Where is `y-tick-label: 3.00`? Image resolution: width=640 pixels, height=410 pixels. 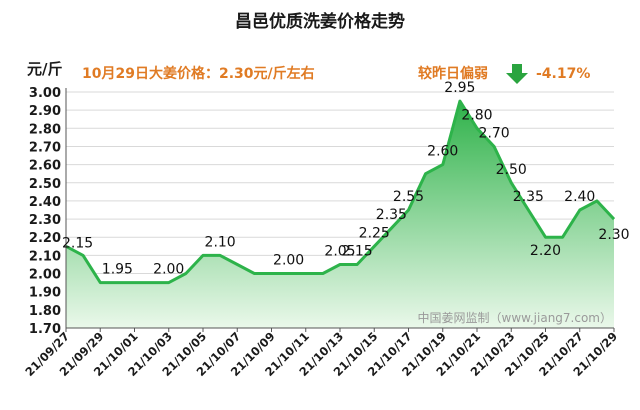
y-tick-label: 3.00 is located at coordinates (45, 93).